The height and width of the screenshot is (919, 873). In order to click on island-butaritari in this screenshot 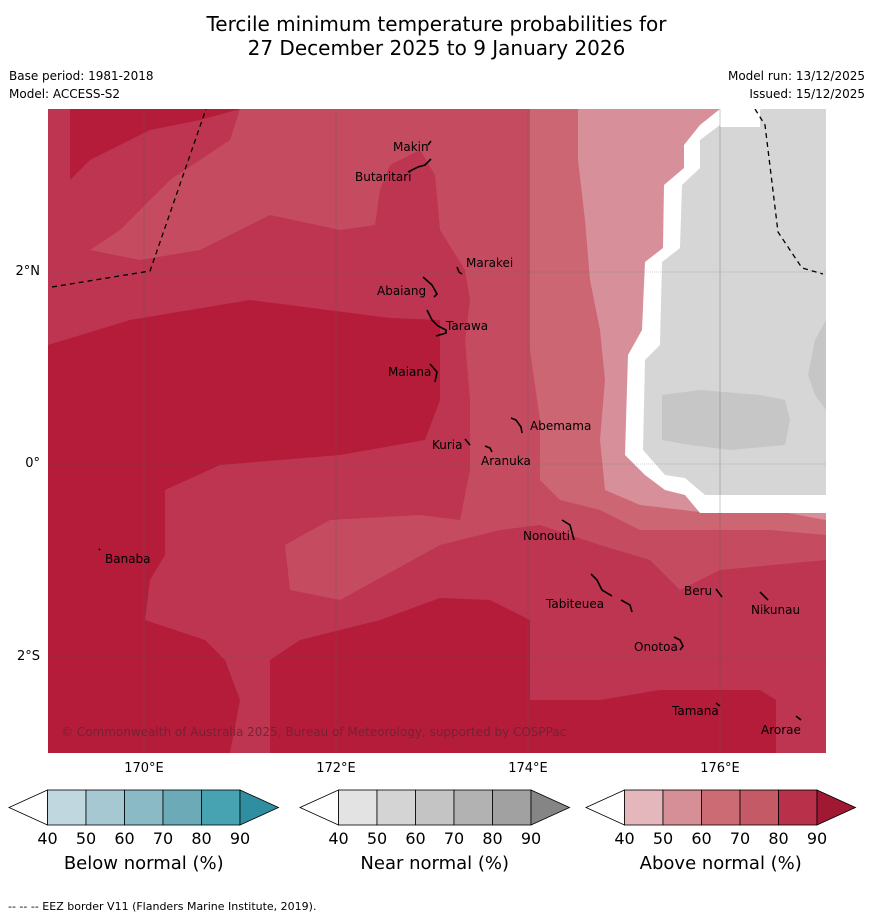, I will do `click(419, 165)`.